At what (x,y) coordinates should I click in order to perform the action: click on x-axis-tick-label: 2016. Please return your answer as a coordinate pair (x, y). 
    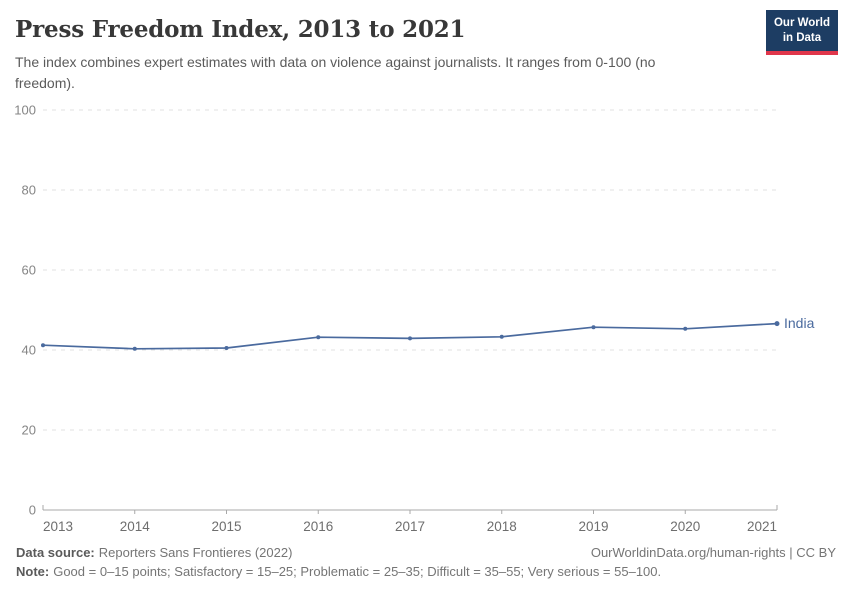
    Looking at the image, I should click on (318, 526).